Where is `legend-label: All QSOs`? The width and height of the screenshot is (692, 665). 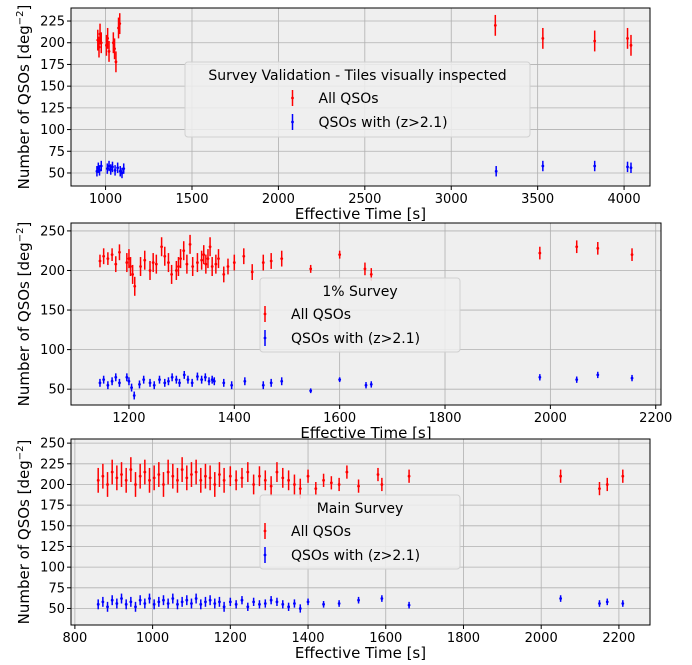
legend-label: All QSOs is located at coordinates (321, 532).